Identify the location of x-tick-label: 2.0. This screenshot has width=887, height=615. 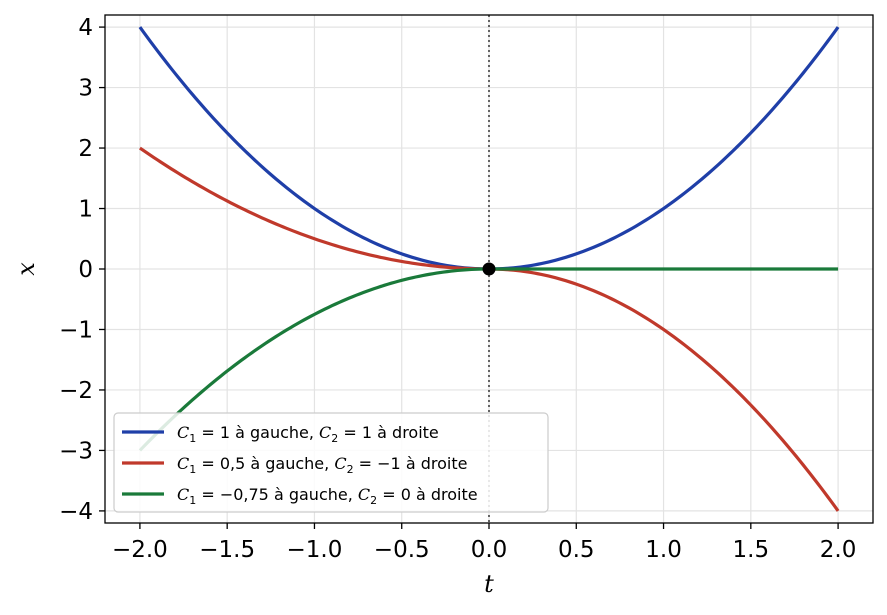
(838, 550).